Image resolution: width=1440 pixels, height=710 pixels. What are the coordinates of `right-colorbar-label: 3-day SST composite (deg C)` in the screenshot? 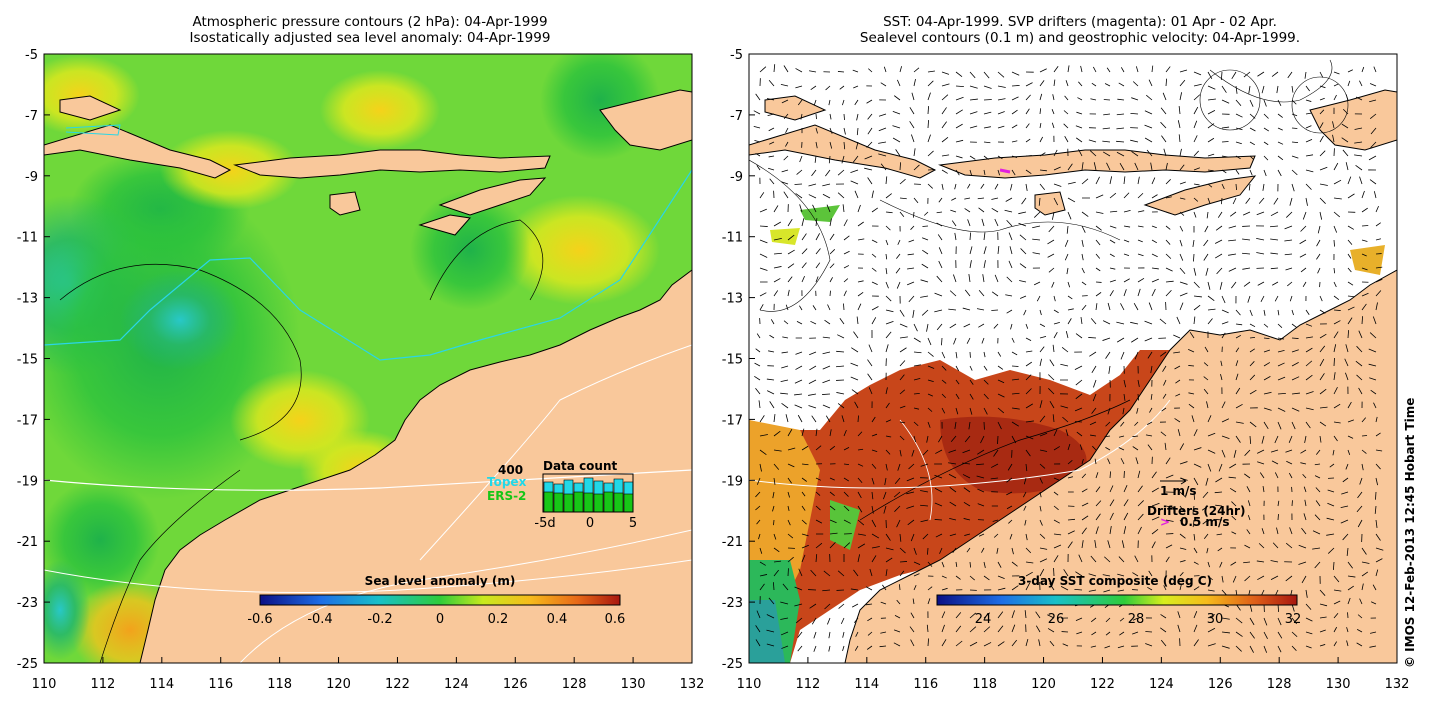 It's located at (1115, 581).